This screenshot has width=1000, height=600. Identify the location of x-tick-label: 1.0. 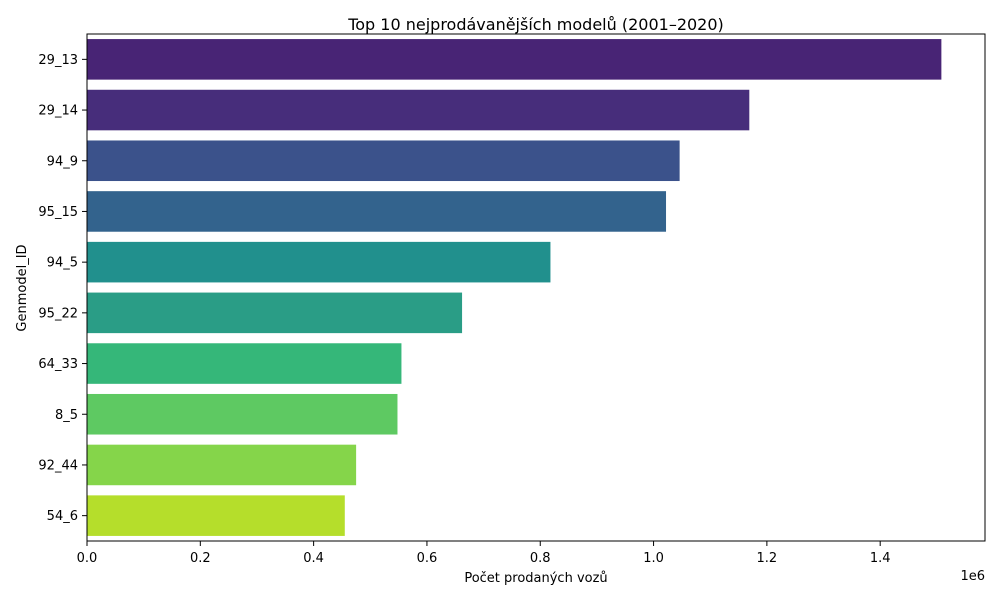
(653, 558).